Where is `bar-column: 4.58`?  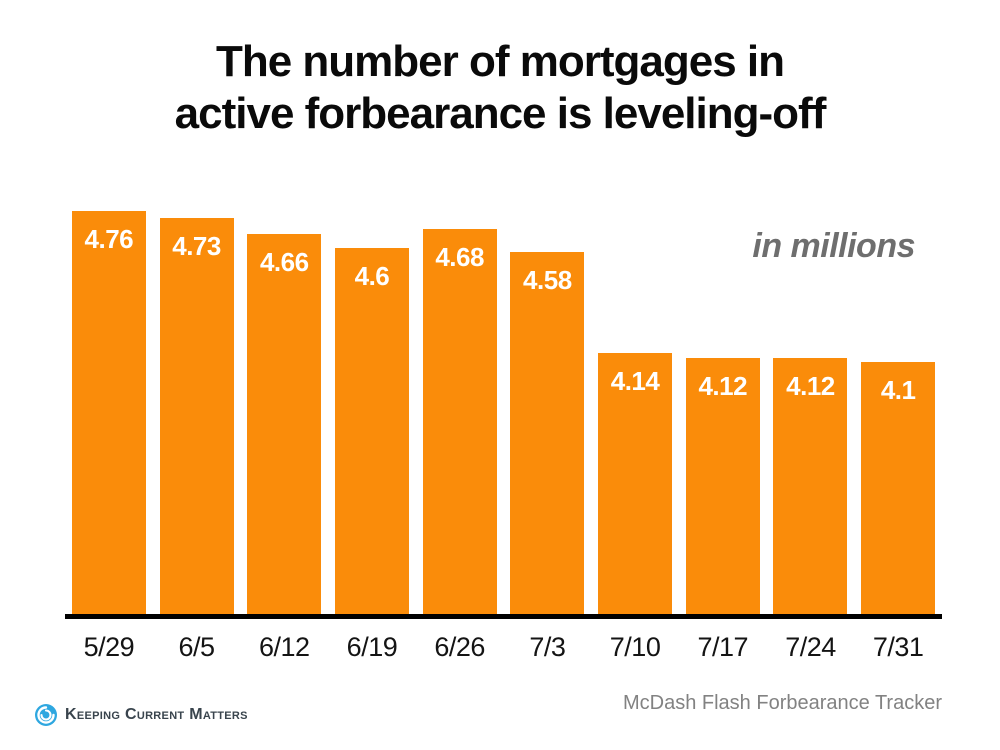
bar-column: 4.58 is located at coordinates (548, 396).